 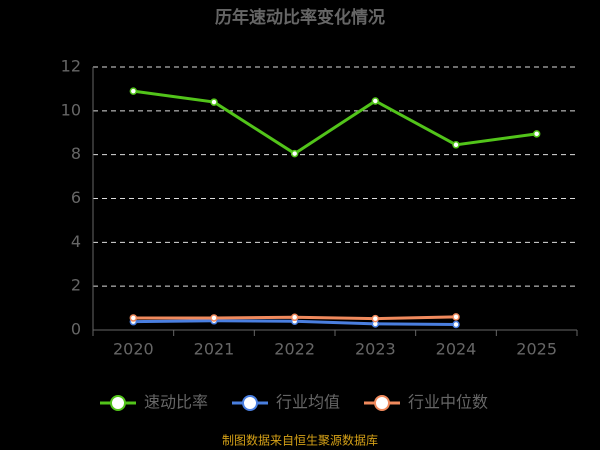 I want to click on chart-title: 历年速动比率变化情况, so click(x=300, y=17).